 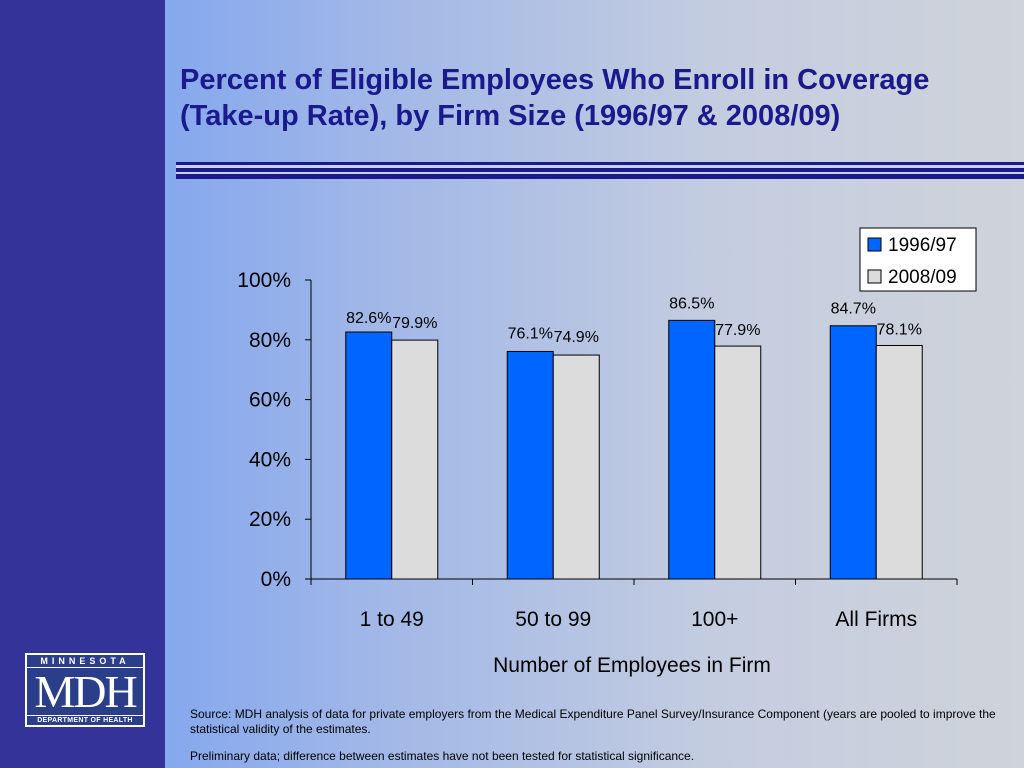 I want to click on x-tick-label: All Firms, so click(x=876, y=619).